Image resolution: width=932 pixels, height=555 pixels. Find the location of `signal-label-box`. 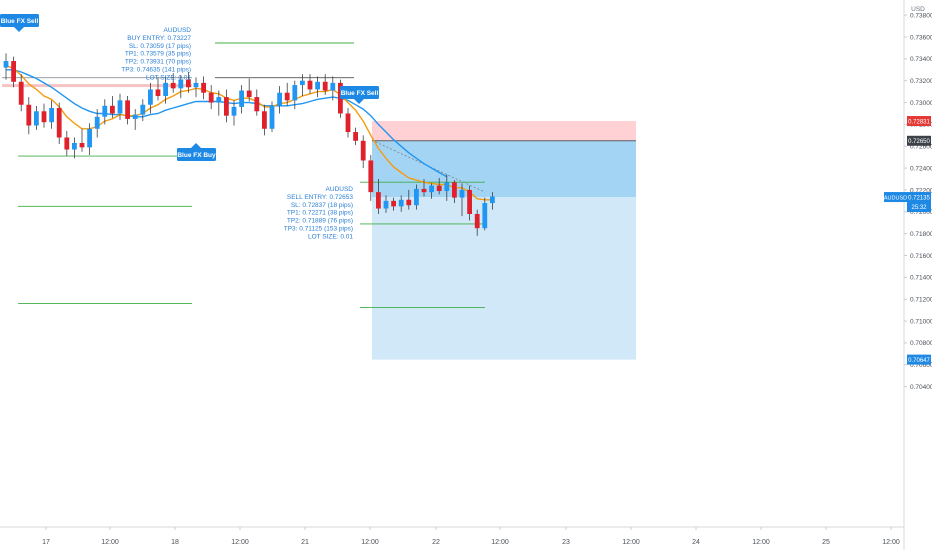

signal-label-box is located at coordinates (359, 92).